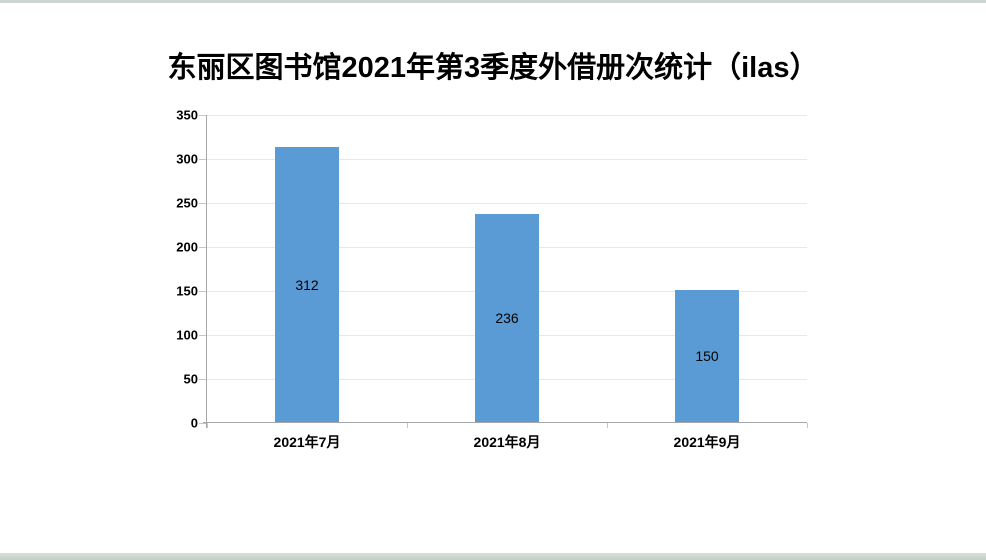 The image size is (986, 560). What do you see at coordinates (206, 271) in the screenshot?
I see `y-axis-line` at bounding box center [206, 271].